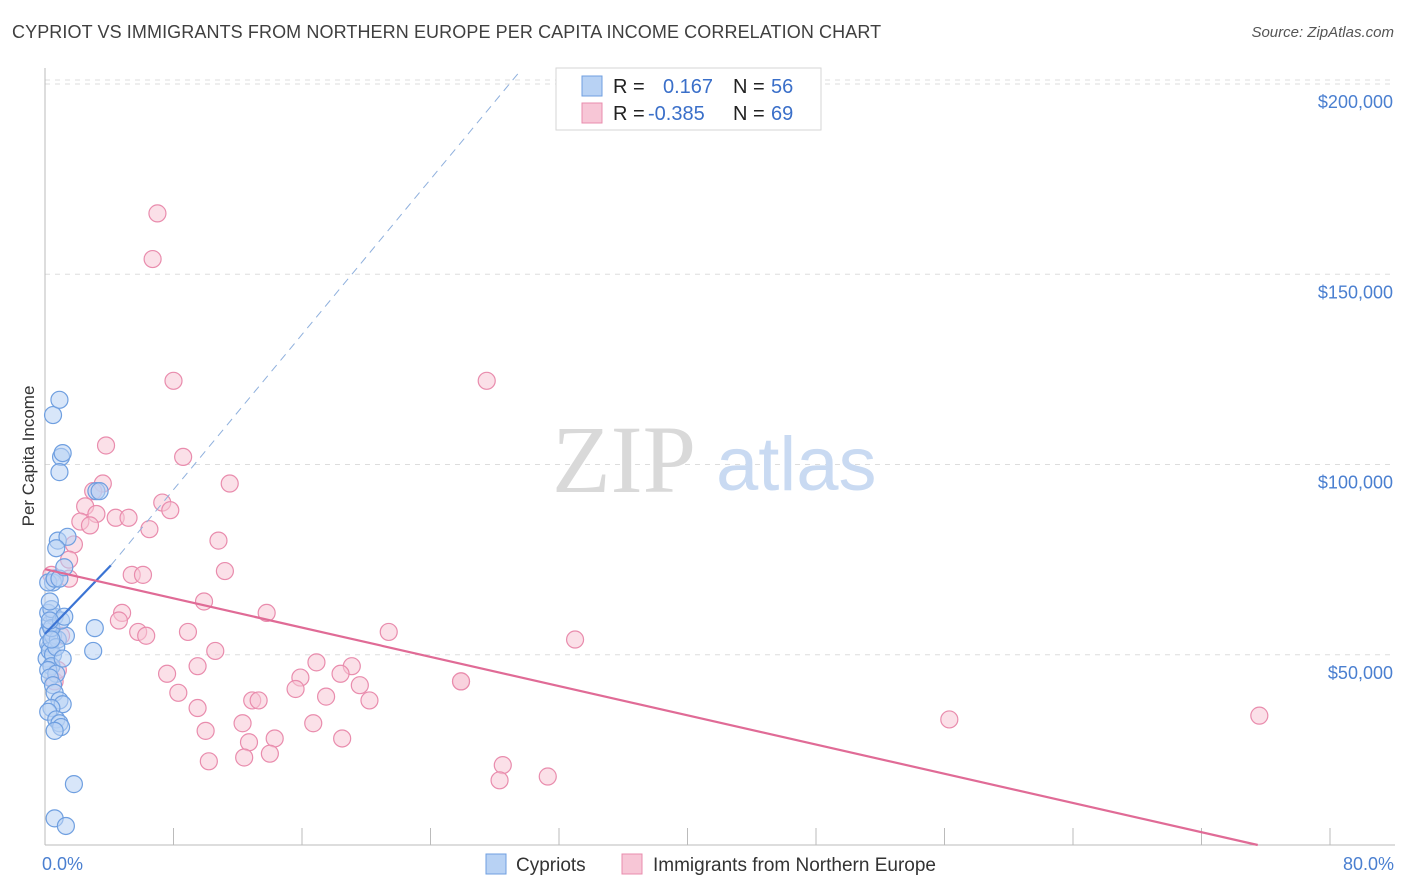  What do you see at coordinates (592, 86) in the screenshot?
I see `legend-swatch-cypriots` at bounding box center [592, 86].